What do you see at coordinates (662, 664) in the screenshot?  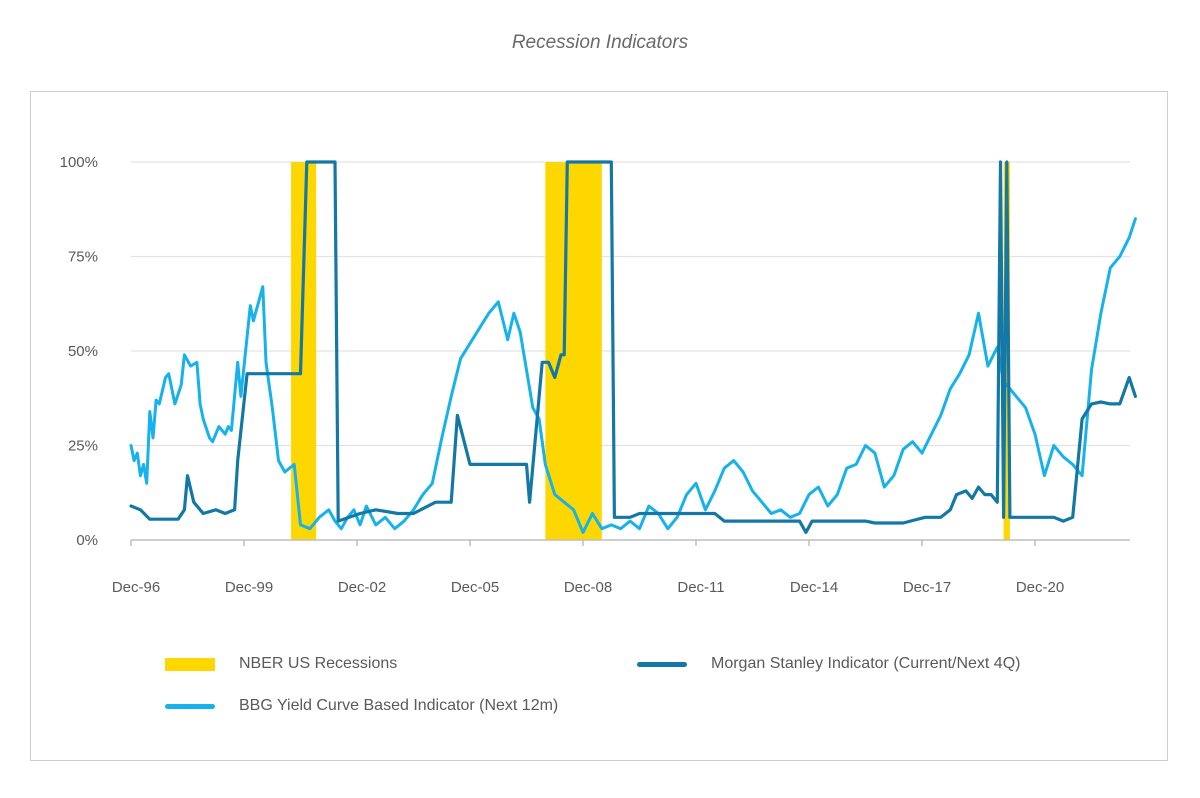 I see `legend-swatch-morgan-stanley` at bounding box center [662, 664].